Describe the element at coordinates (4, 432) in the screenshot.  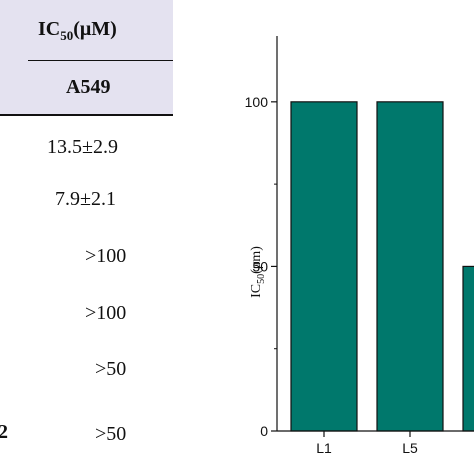
I see `table-row-label: 2` at that location.